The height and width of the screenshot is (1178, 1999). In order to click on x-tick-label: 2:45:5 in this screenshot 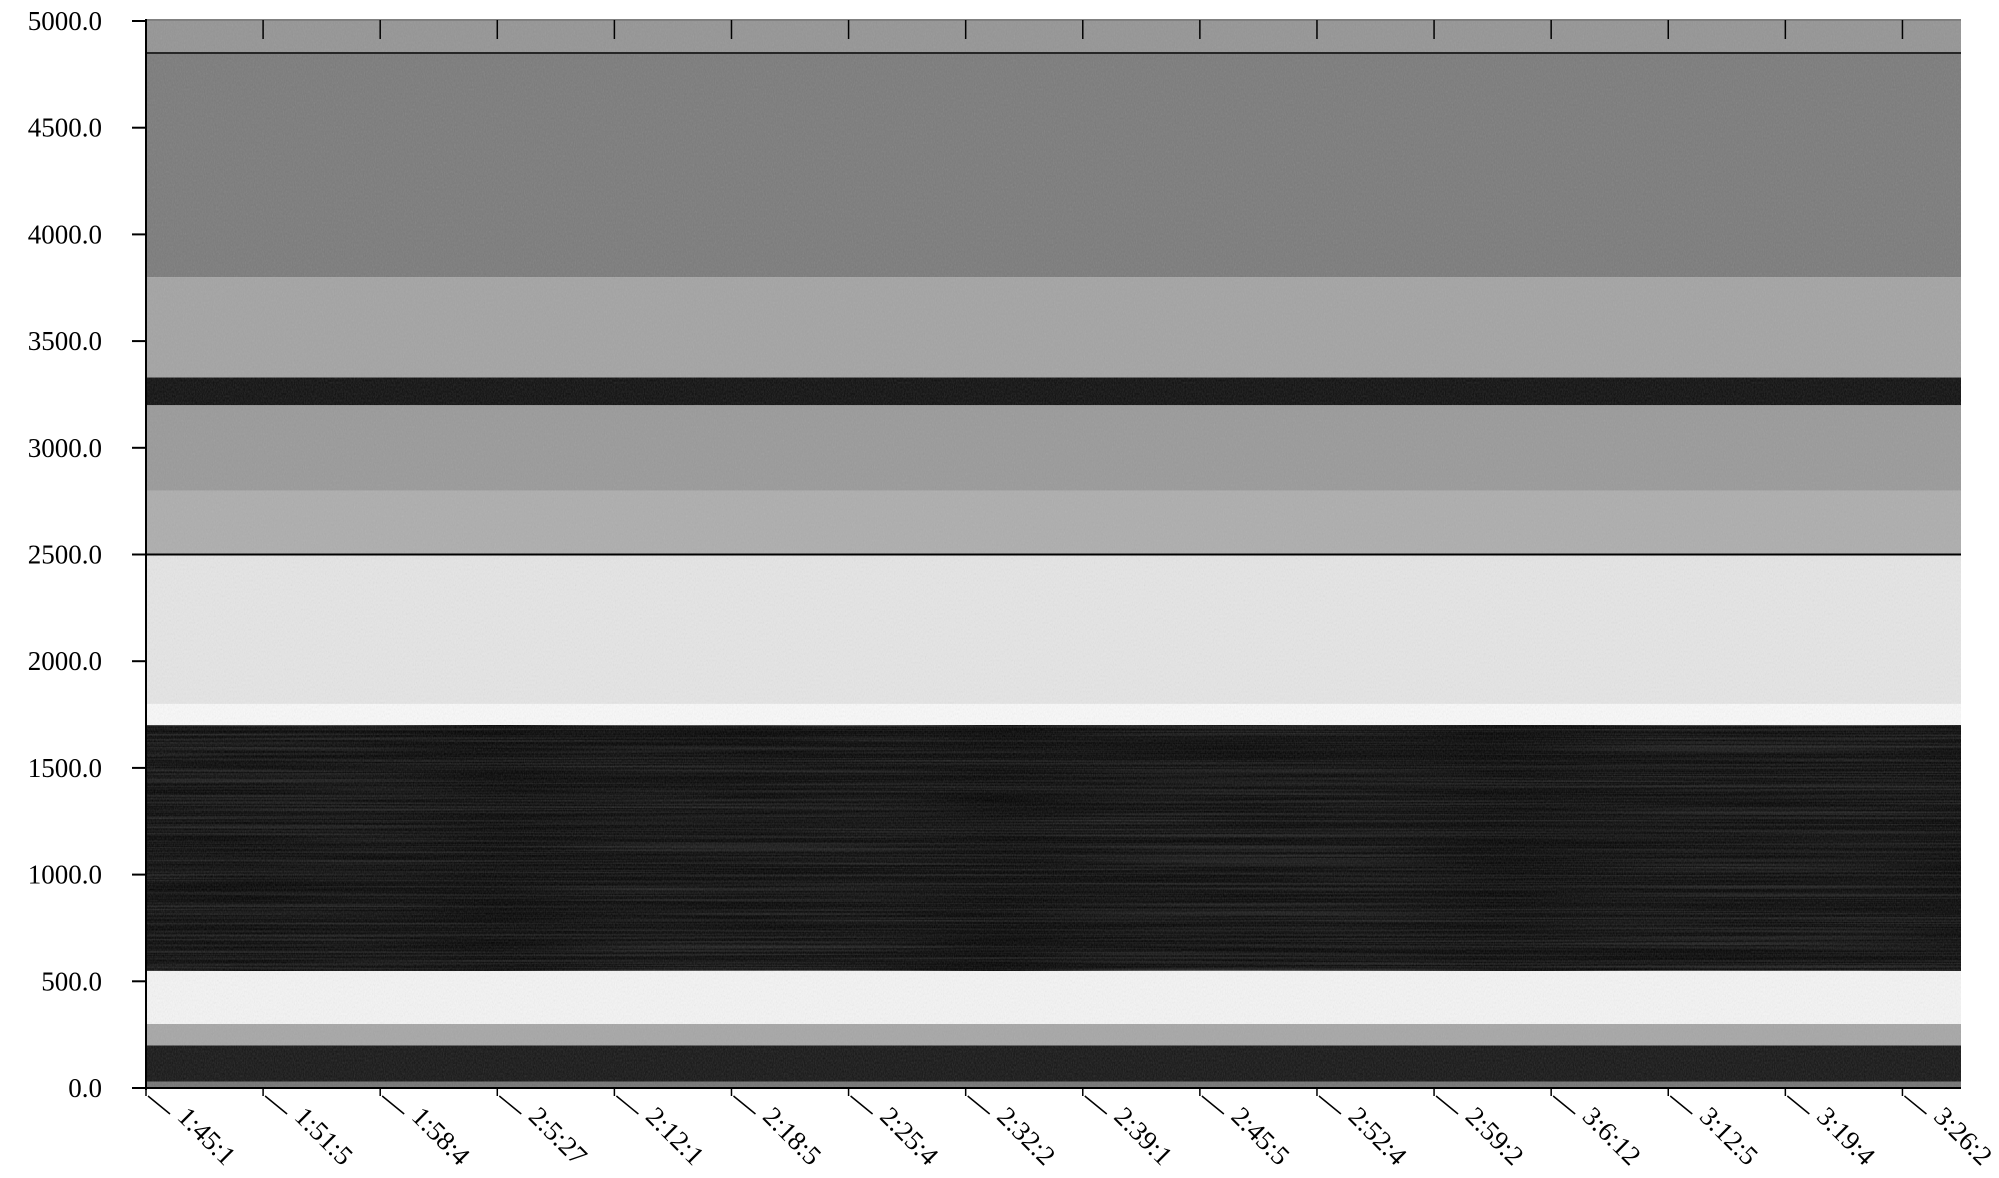, I will do `click(1261, 1136)`.